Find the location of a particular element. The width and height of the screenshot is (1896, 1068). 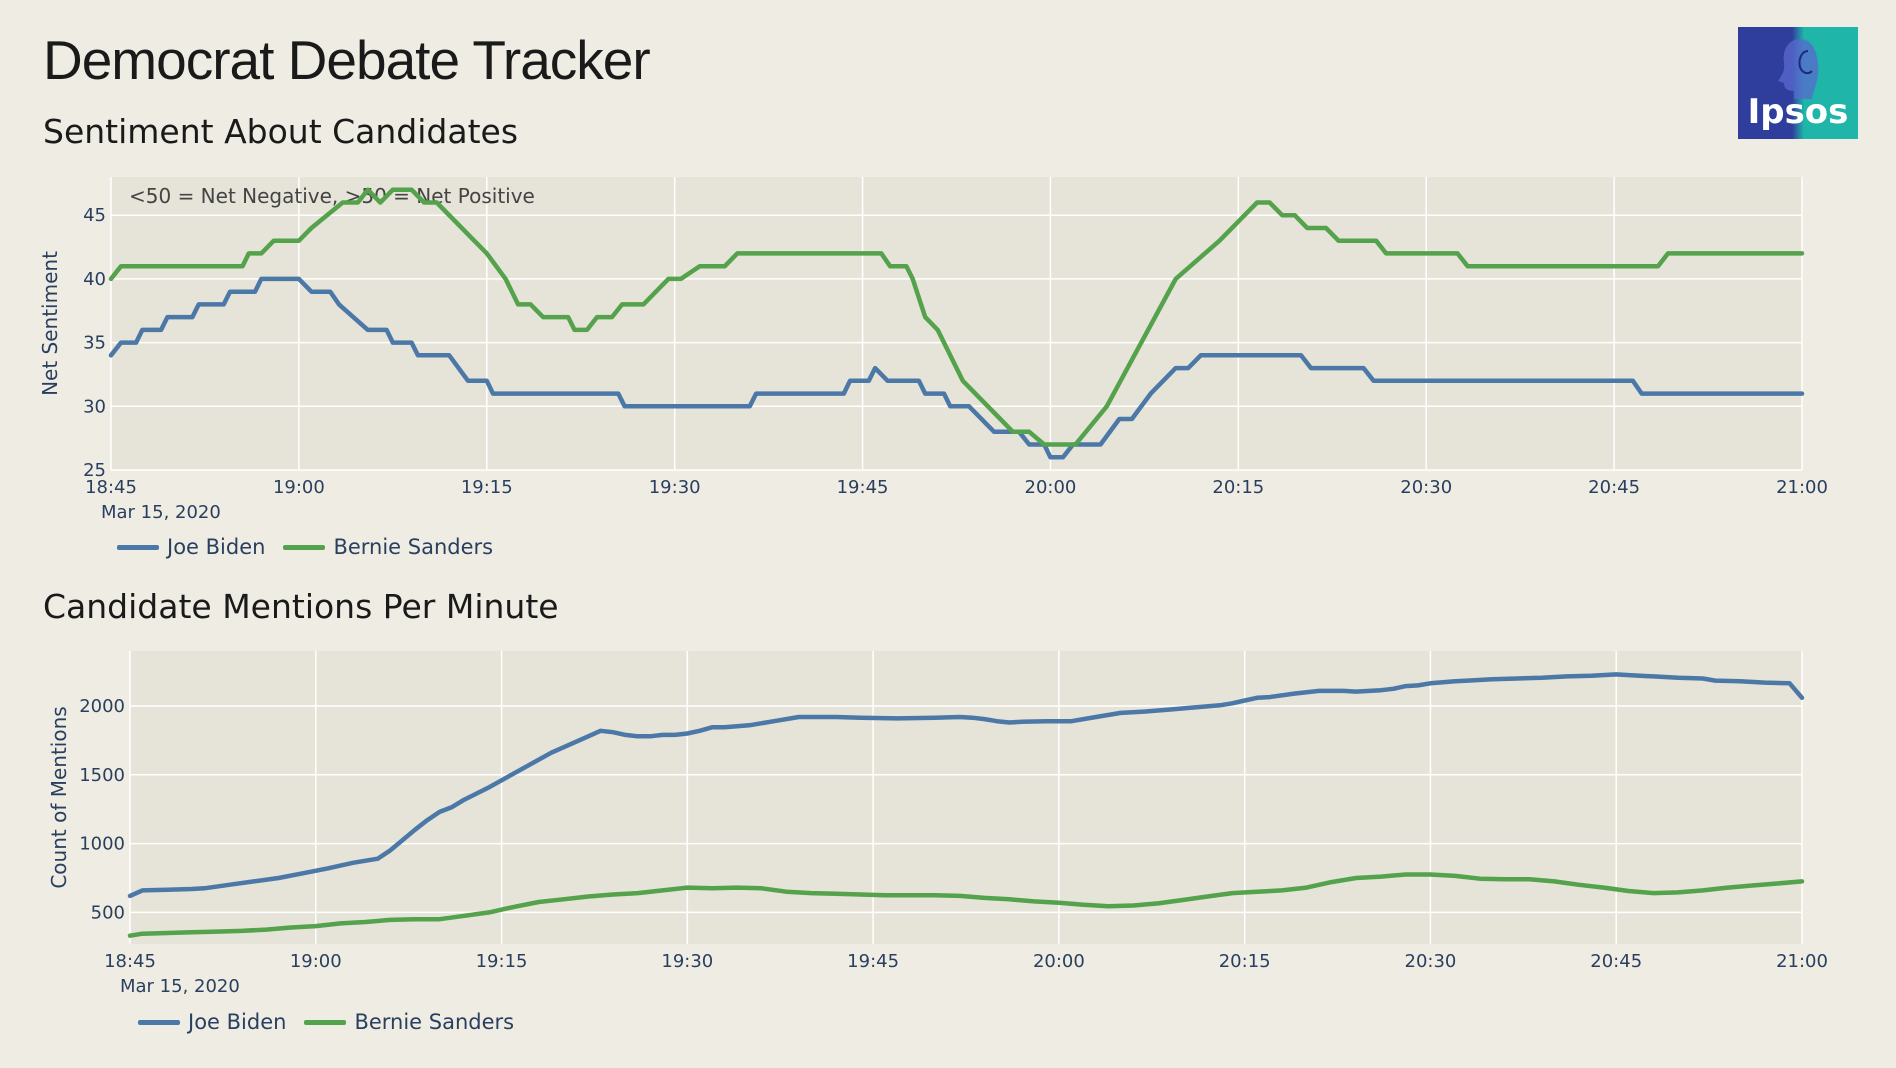

chart-title: Candidate Mentions Per Minute is located at coordinates (301, 606).